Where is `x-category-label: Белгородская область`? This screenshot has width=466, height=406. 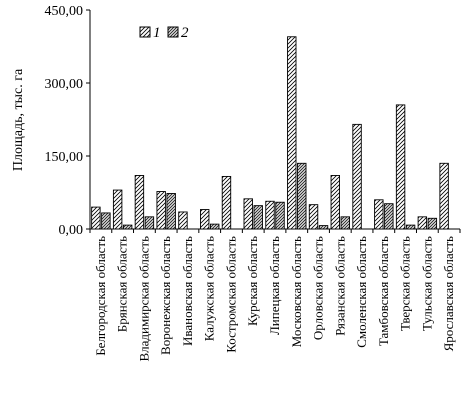
x-category-label: Белгородская область is located at coordinates (100, 296).